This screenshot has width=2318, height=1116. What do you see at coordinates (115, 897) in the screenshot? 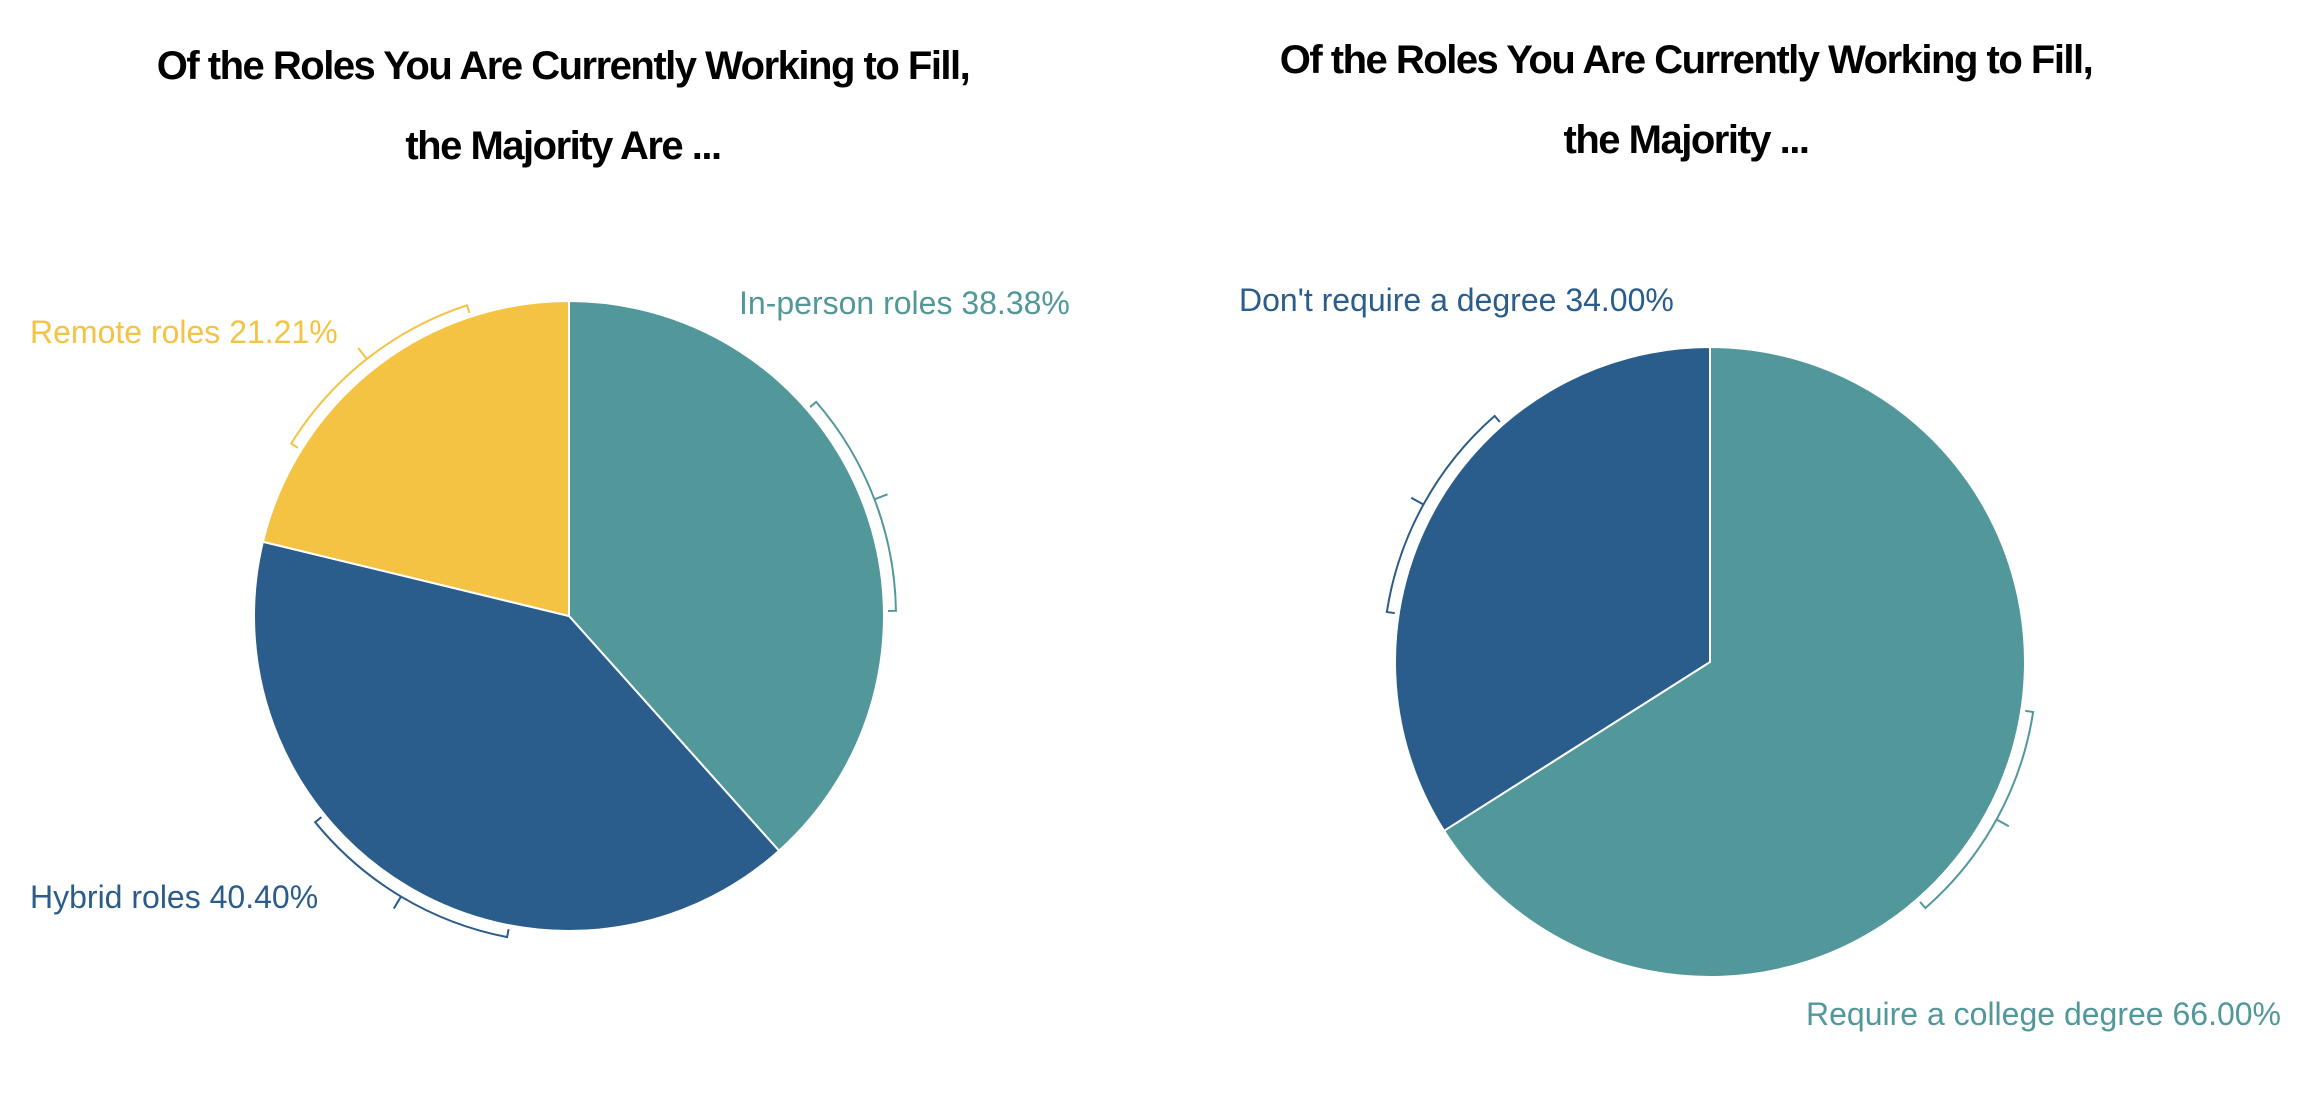
I see `slice-category: Hybrid roles` at bounding box center [115, 897].